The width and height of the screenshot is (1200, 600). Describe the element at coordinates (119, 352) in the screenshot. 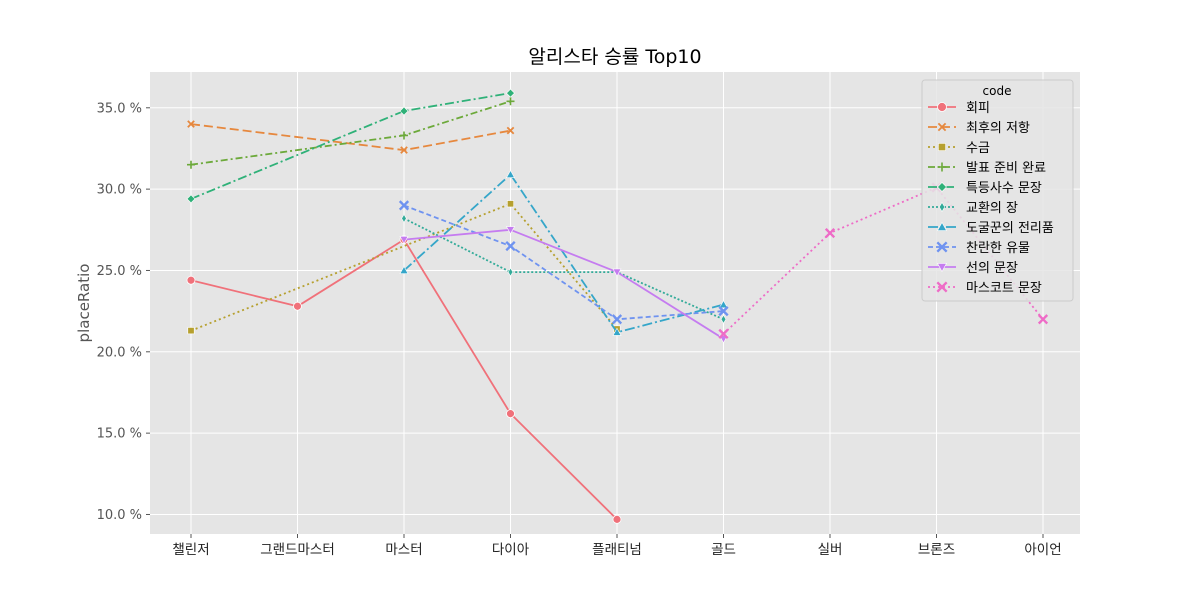

I see `y-tick-label: 20.0 %` at that location.